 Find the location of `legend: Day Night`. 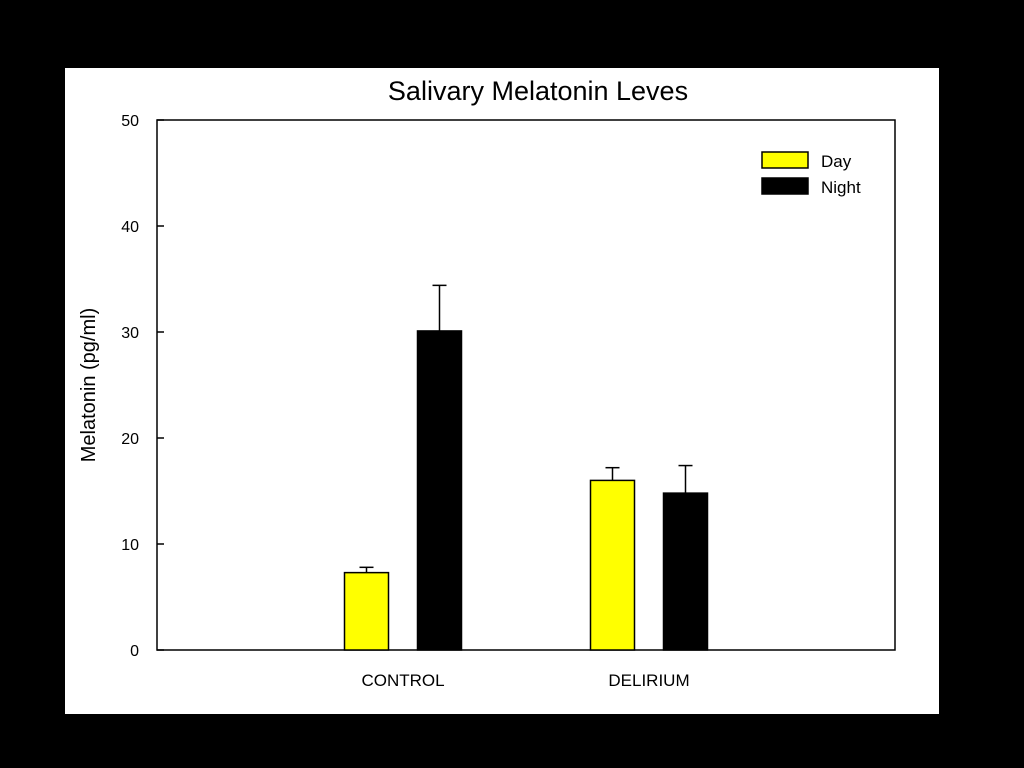

legend: Day Night is located at coordinates (811, 174).